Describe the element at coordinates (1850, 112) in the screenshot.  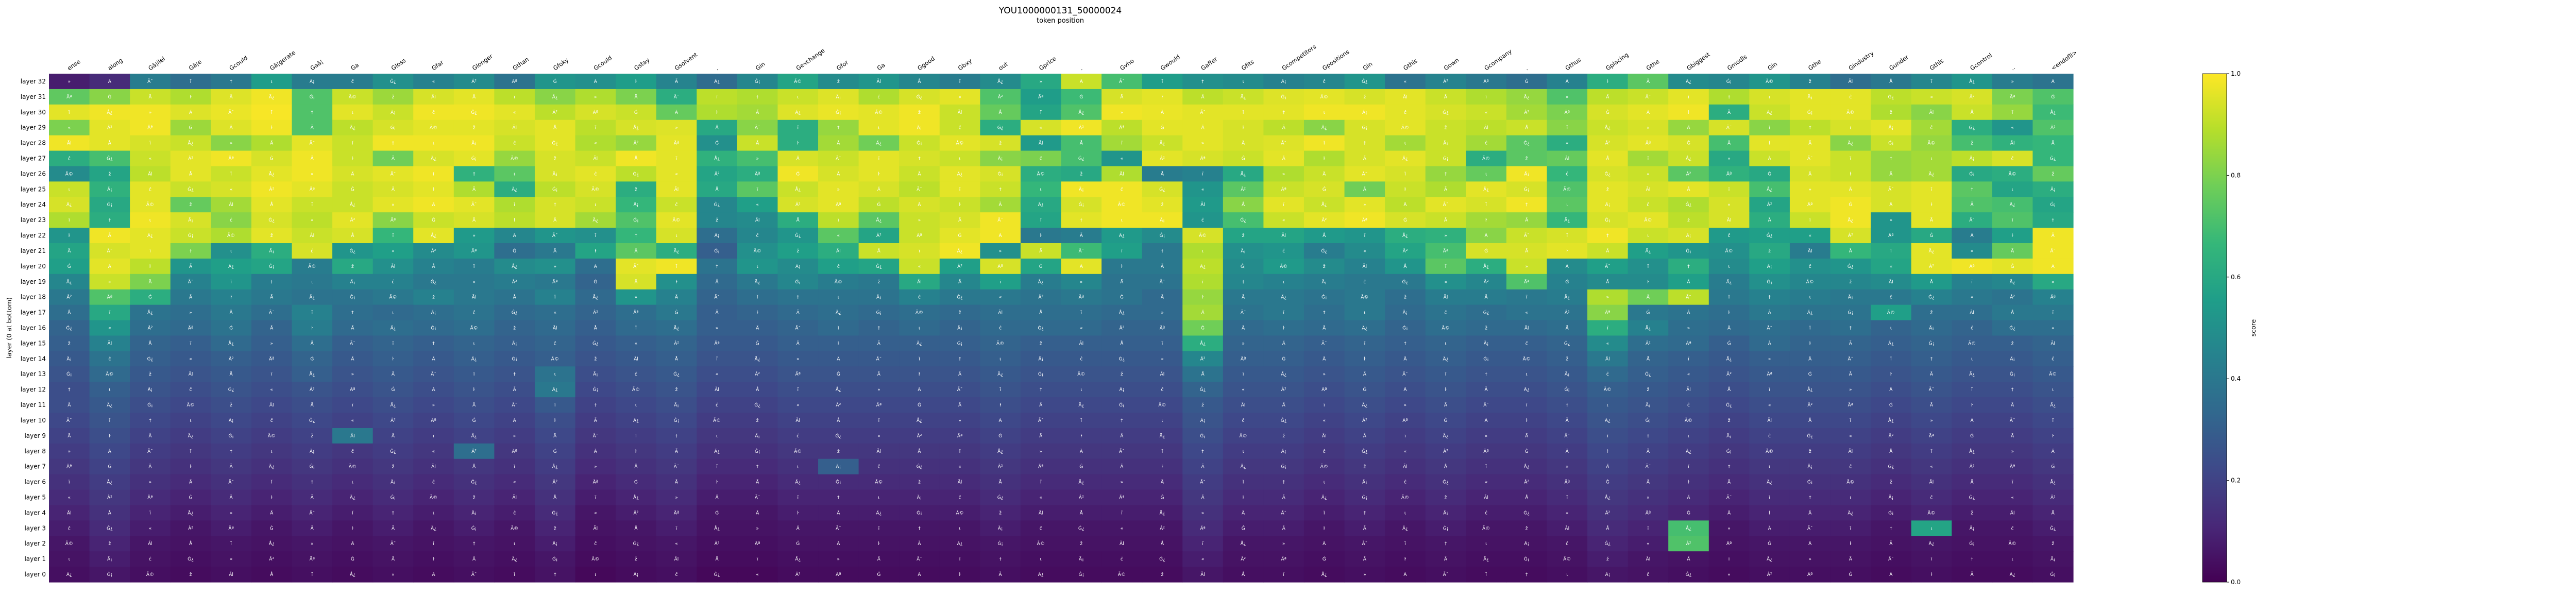
I see `cell-token: Ã©` at that location.